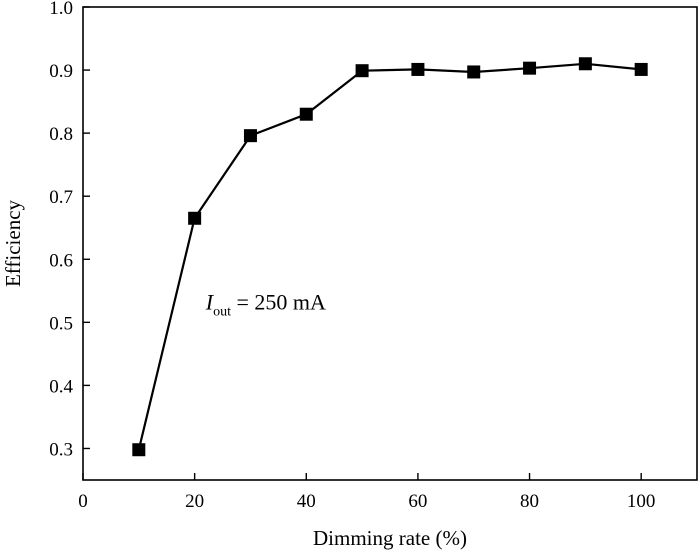 This screenshot has width=700, height=552. I want to click on y-tick-label: 0.8, so click(61, 134).